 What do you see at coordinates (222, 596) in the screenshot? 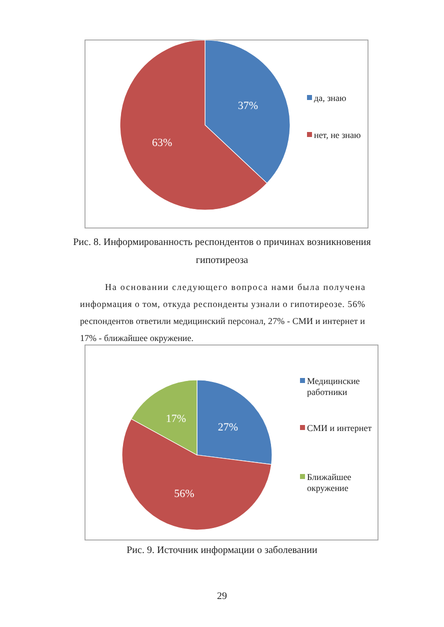
I see `text: 29` at bounding box center [222, 596].